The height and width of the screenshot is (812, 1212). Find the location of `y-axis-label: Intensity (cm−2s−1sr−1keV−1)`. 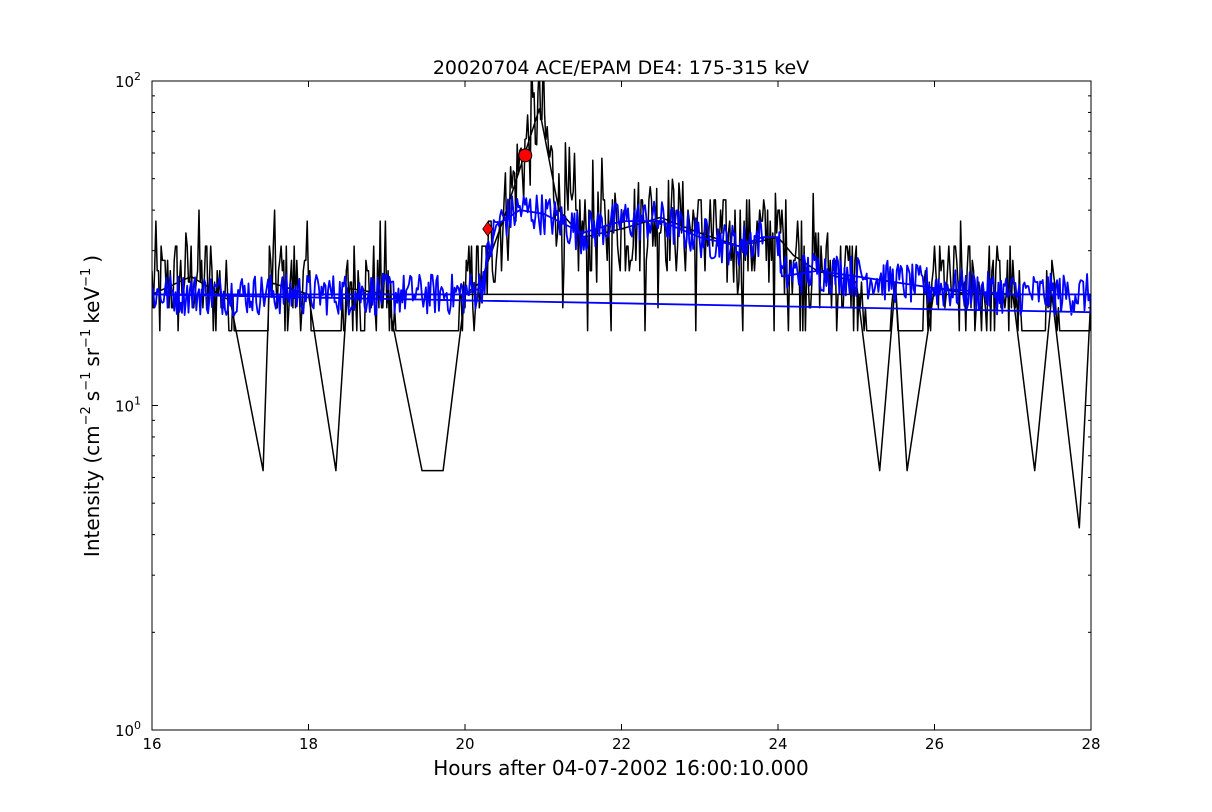

y-axis-label: Intensity (cm−2s−1sr−1keV−1) is located at coordinates (91, 406).